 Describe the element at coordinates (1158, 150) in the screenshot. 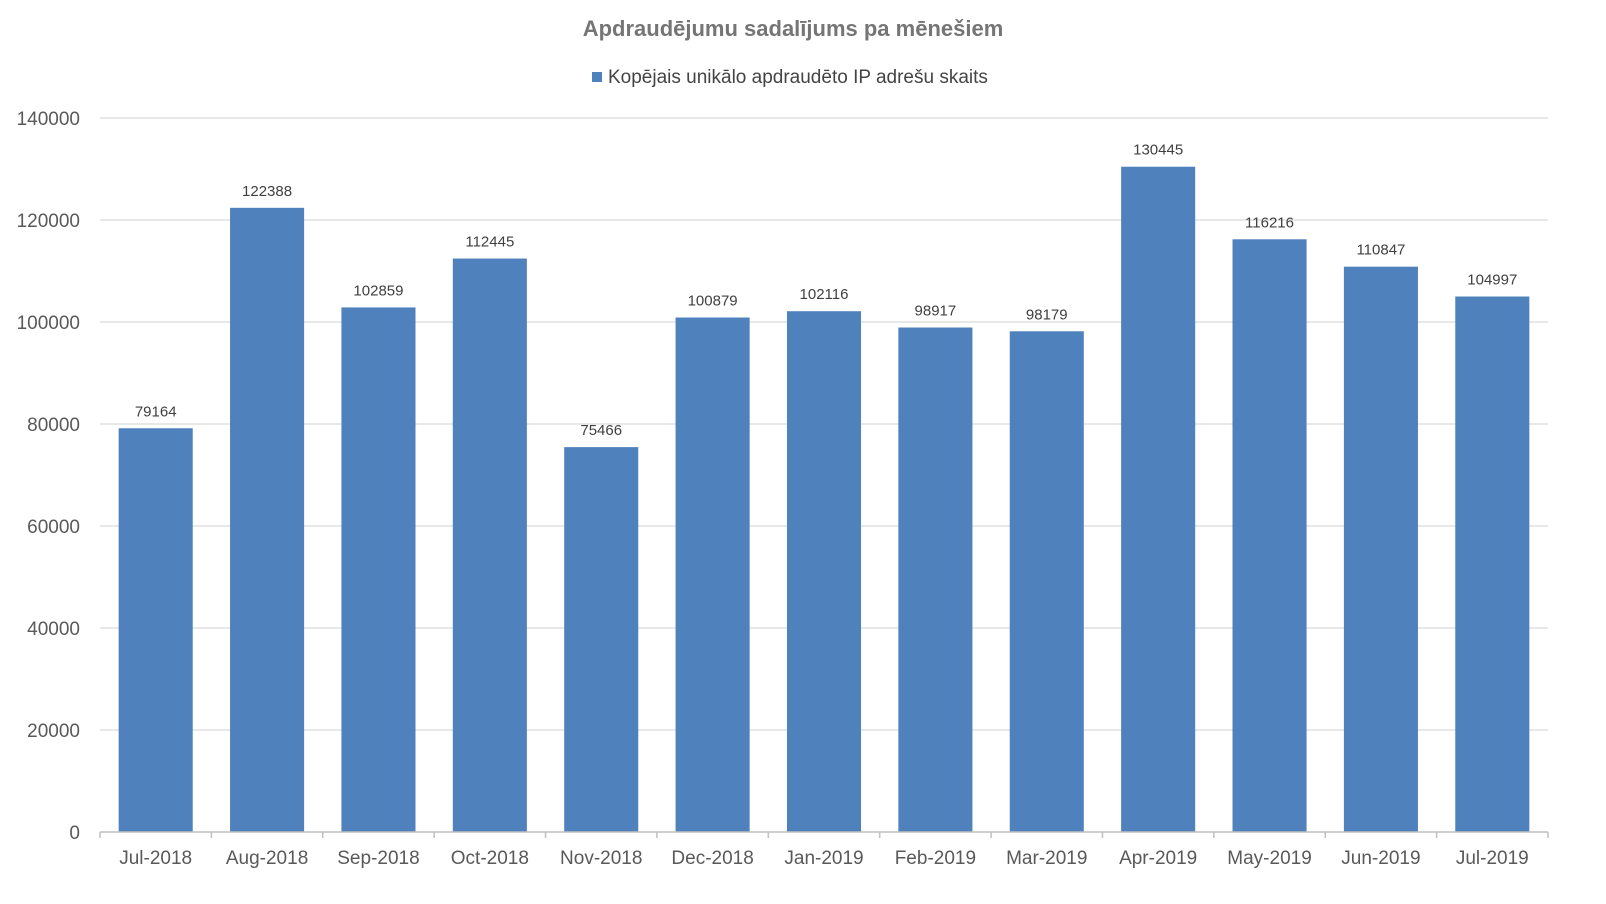

I see `data-label: 130445` at that location.